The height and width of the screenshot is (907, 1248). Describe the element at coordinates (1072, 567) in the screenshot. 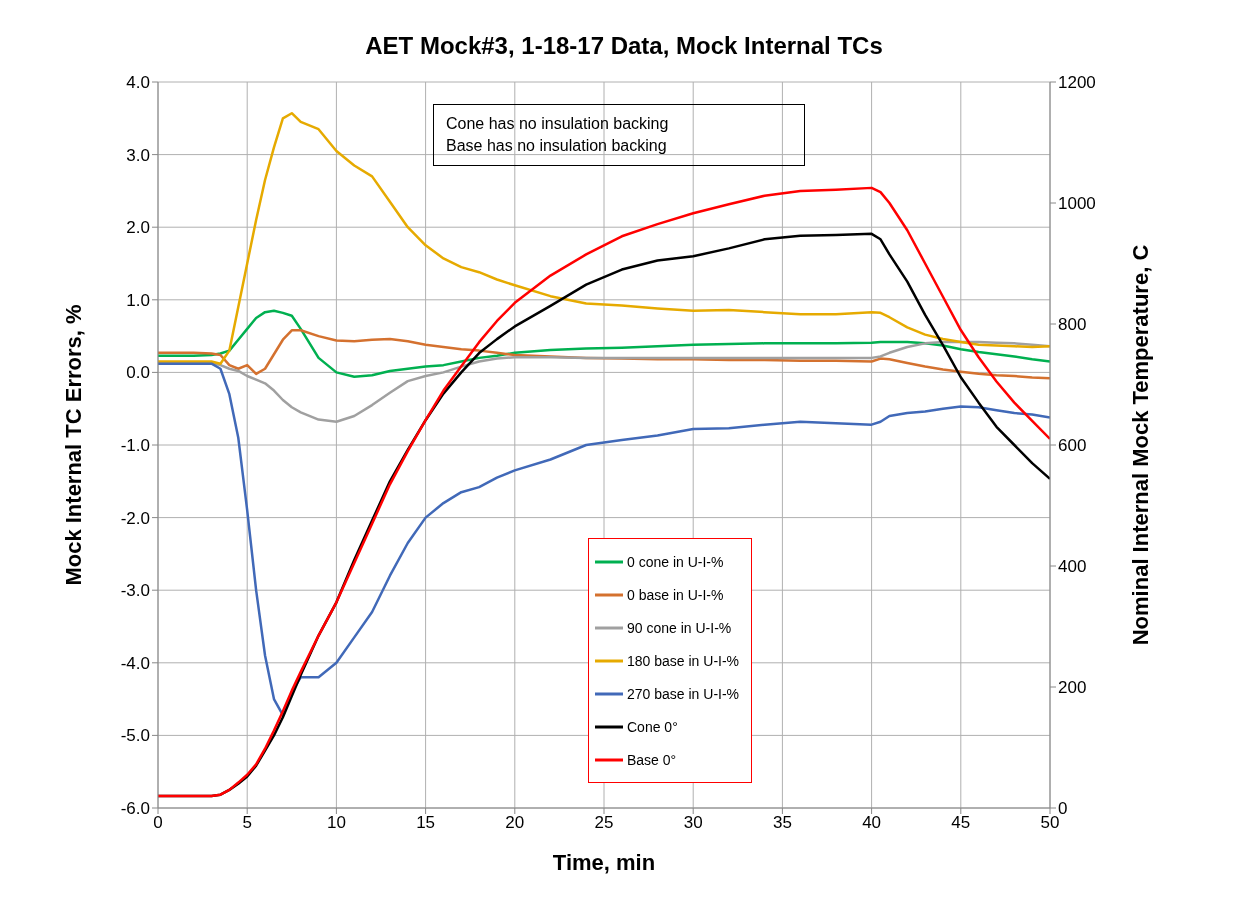

I see `y2-tick-label: 400` at that location.